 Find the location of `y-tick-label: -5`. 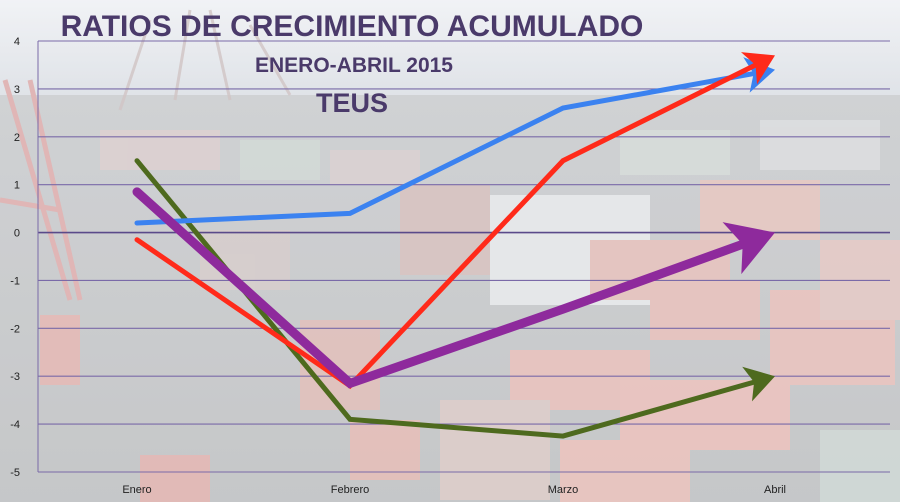

y-tick-label: -5 is located at coordinates (15, 473).